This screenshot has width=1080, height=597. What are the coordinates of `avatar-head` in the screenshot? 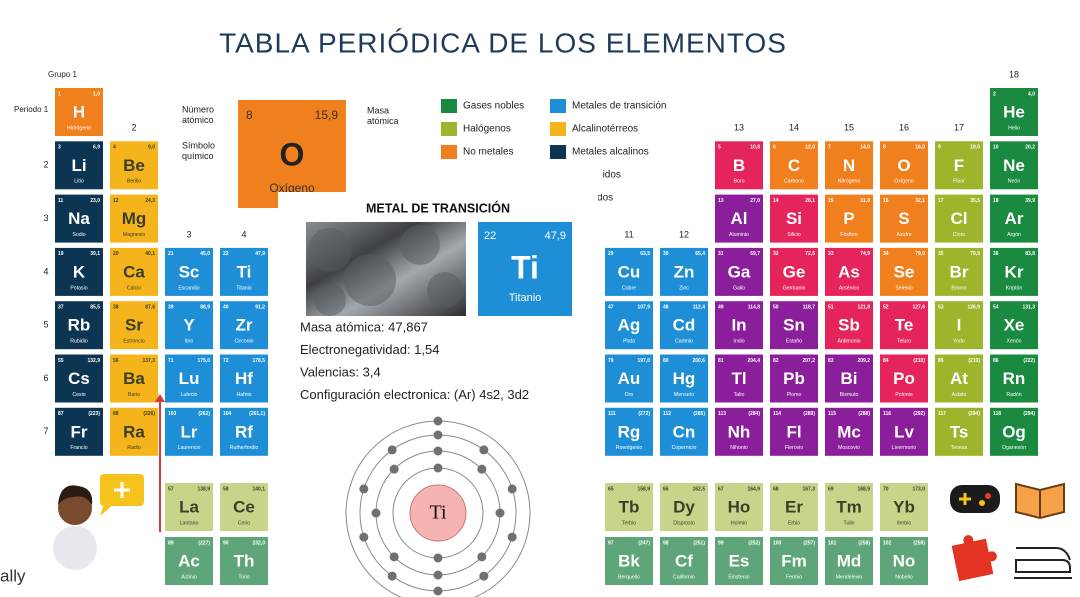 It's located at (75, 508).